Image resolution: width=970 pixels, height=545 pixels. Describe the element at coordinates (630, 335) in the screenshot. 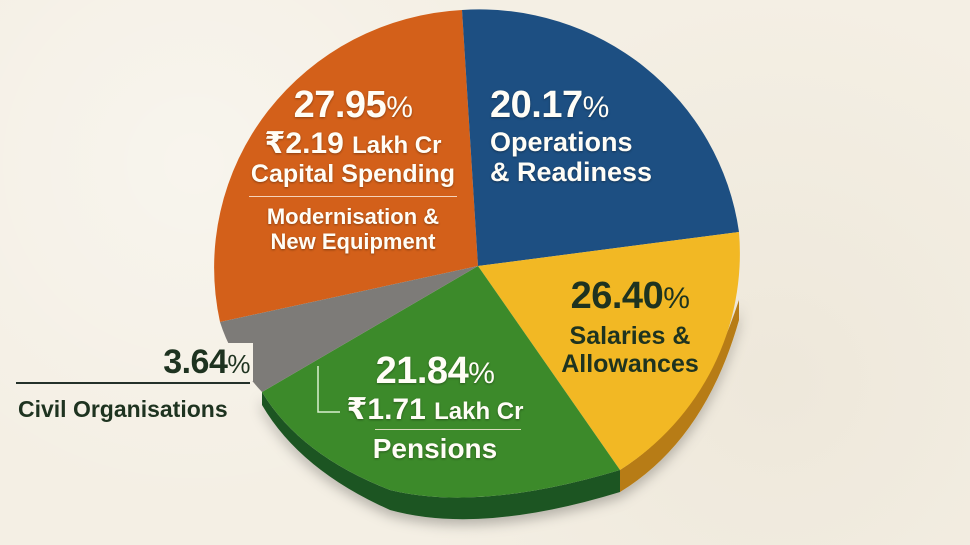

I see `salaries-name-line1: Salaries &` at that location.